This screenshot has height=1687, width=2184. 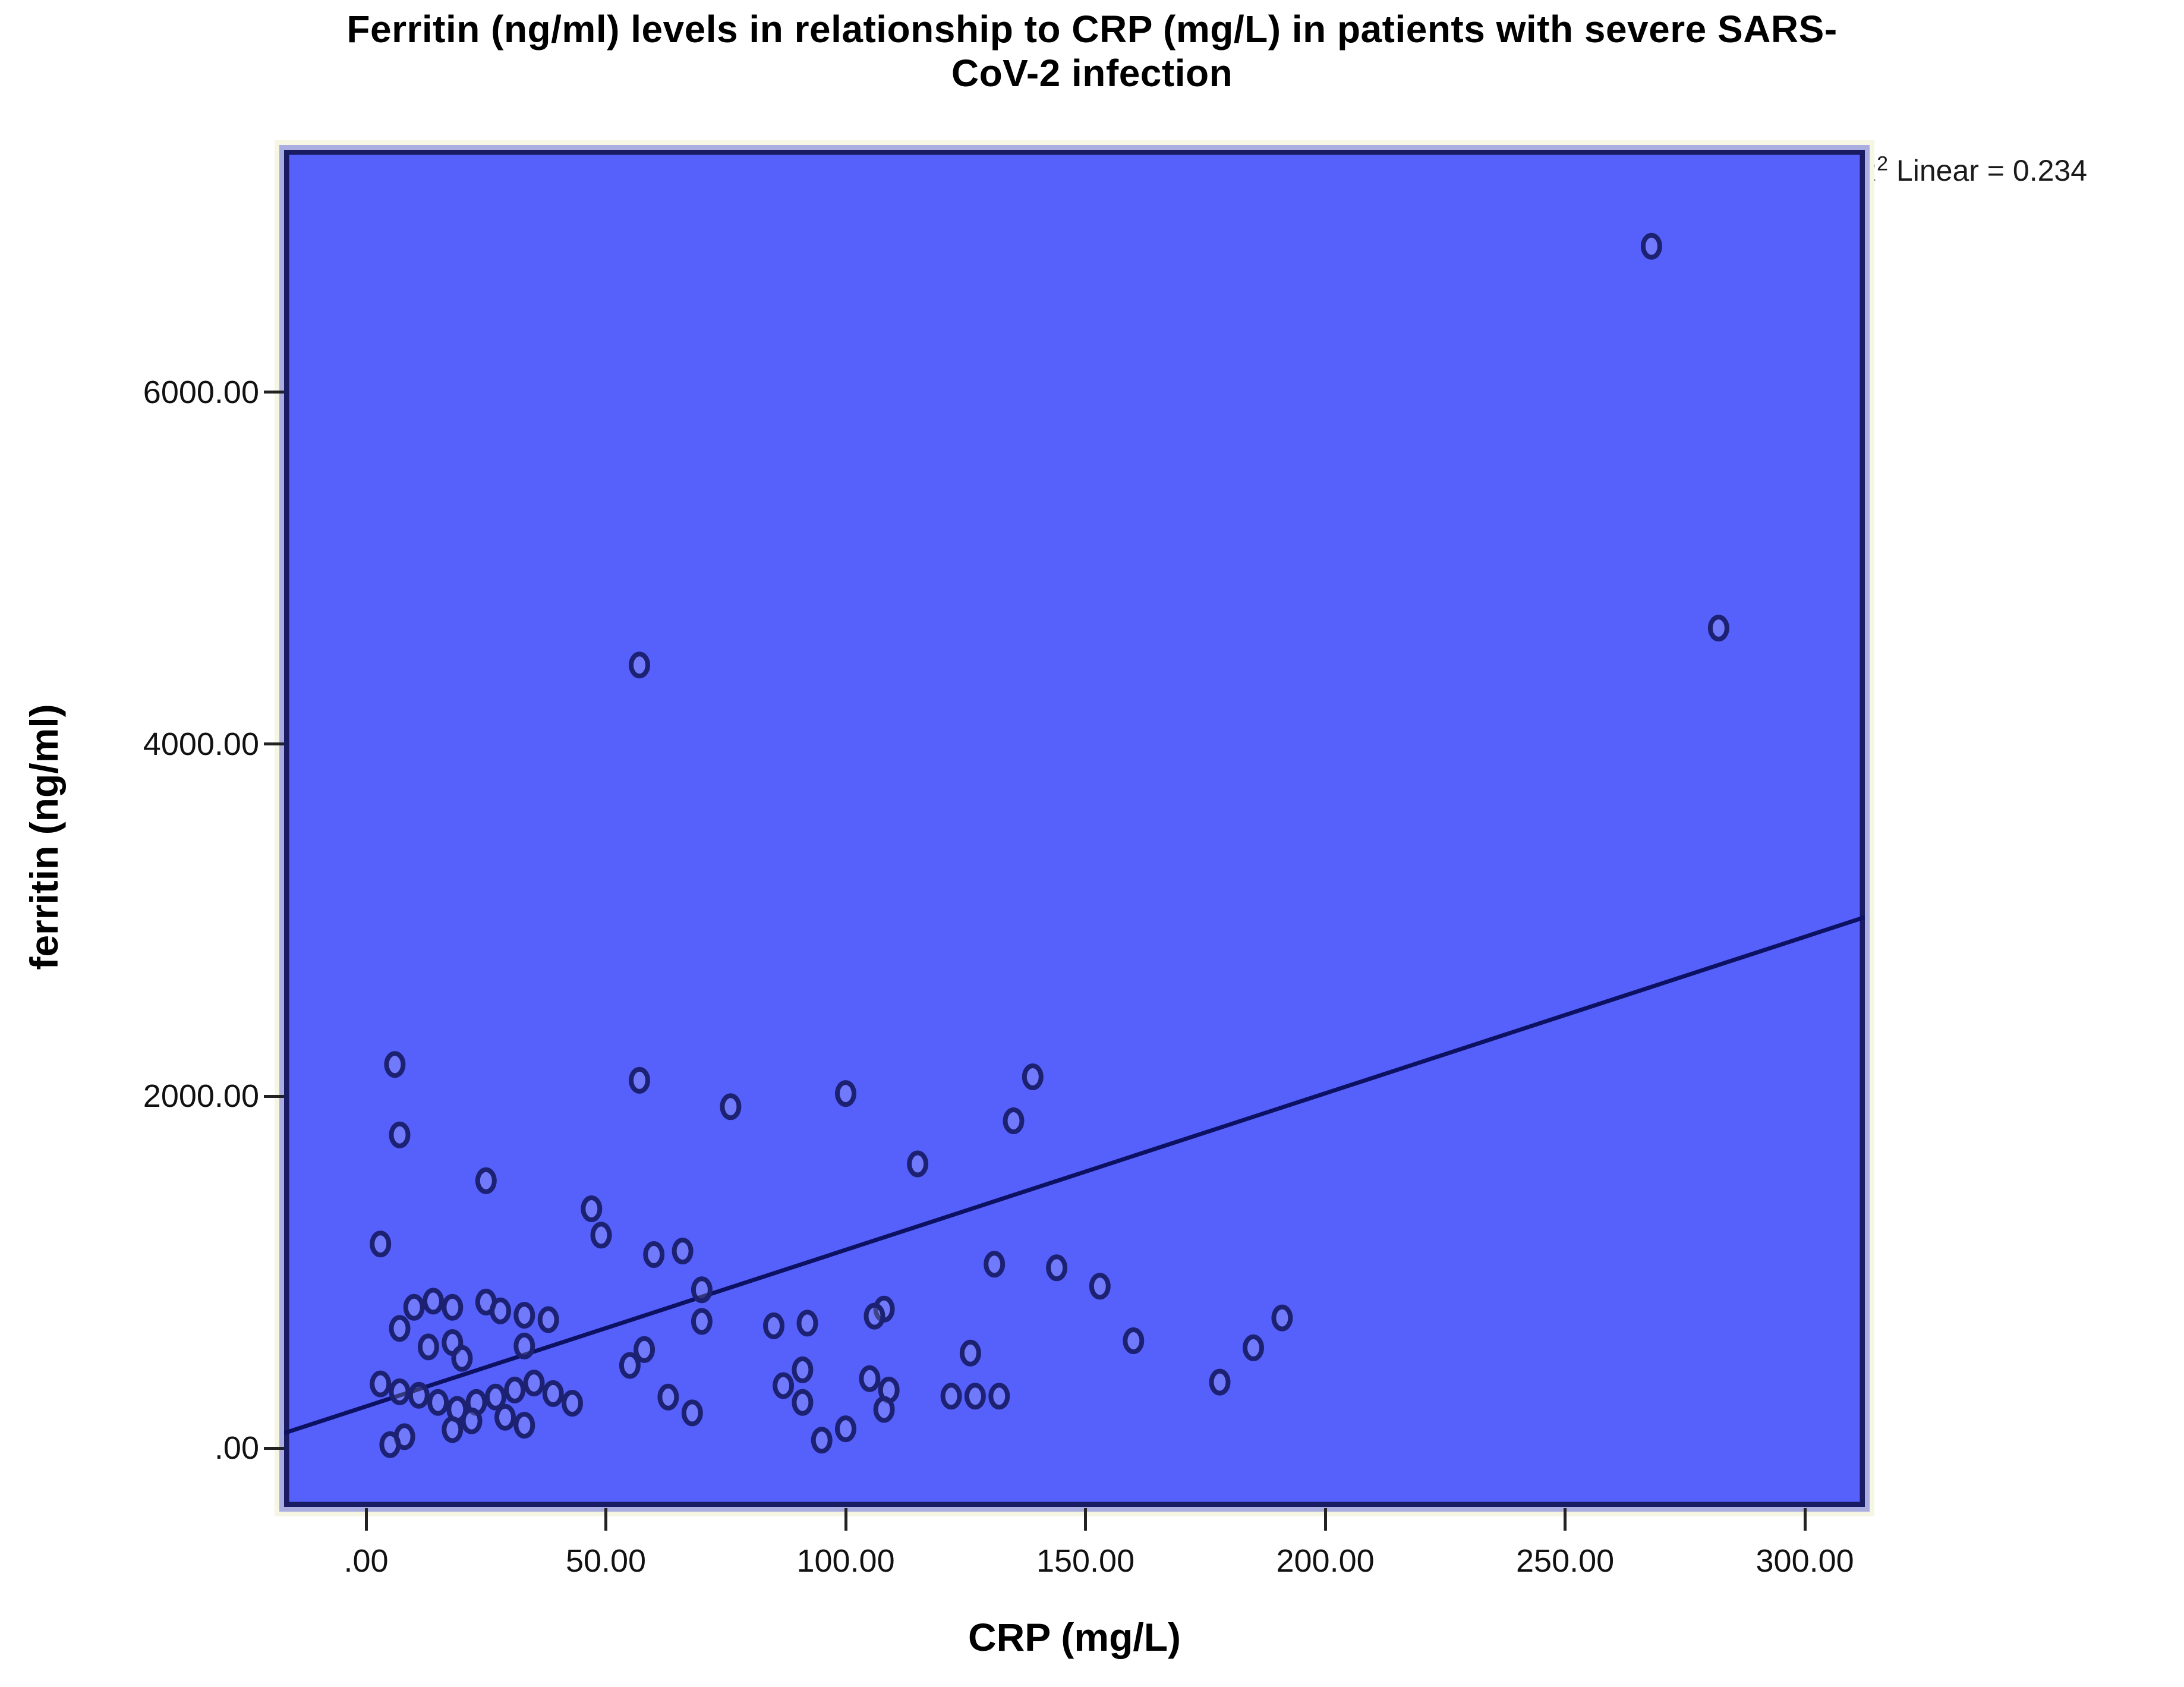 I want to click on r-squared-annotation: R2 Linear = 0.234, so click(x=2019, y=170).